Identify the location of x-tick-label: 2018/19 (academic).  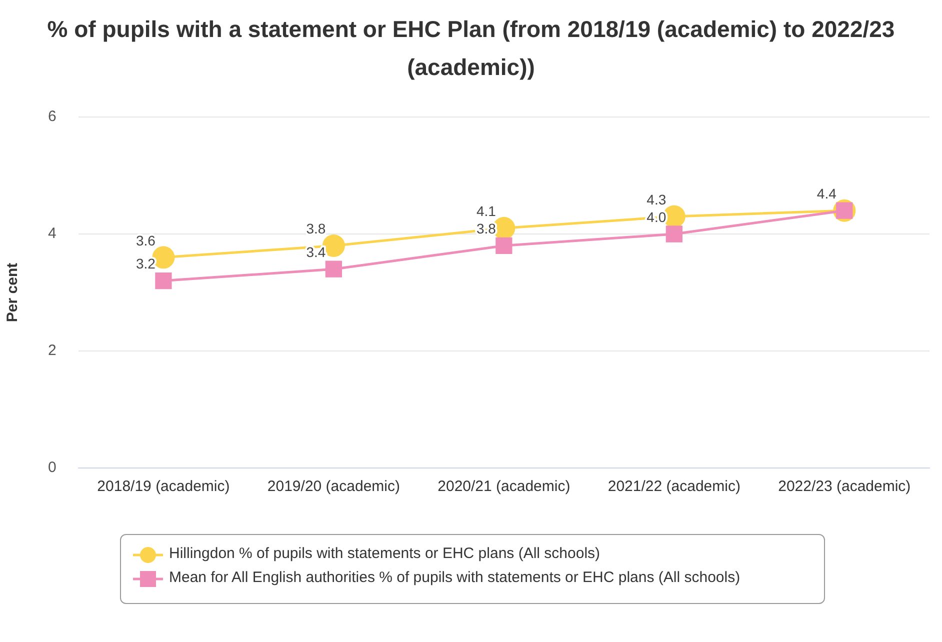
(163, 487).